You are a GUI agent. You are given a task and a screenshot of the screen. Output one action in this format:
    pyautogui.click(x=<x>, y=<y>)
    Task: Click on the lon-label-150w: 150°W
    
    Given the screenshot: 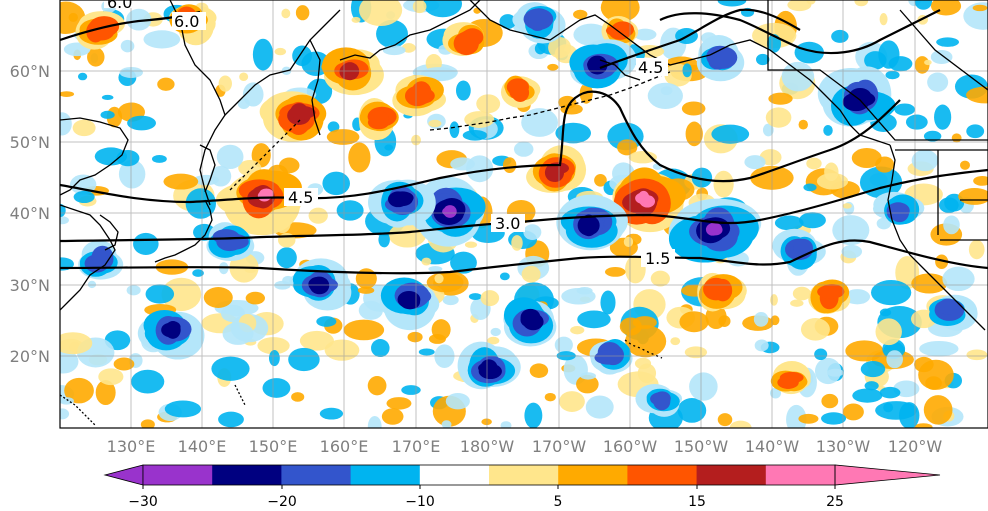 What is the action you would take?
    pyautogui.click(x=701, y=446)
    